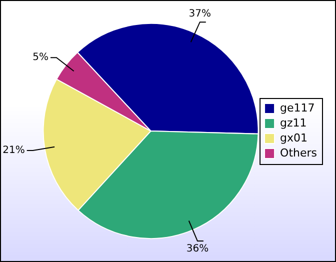 The height and width of the screenshot is (262, 336). What do you see at coordinates (13, 150) in the screenshot?
I see `data-label: 21%` at bounding box center [13, 150].